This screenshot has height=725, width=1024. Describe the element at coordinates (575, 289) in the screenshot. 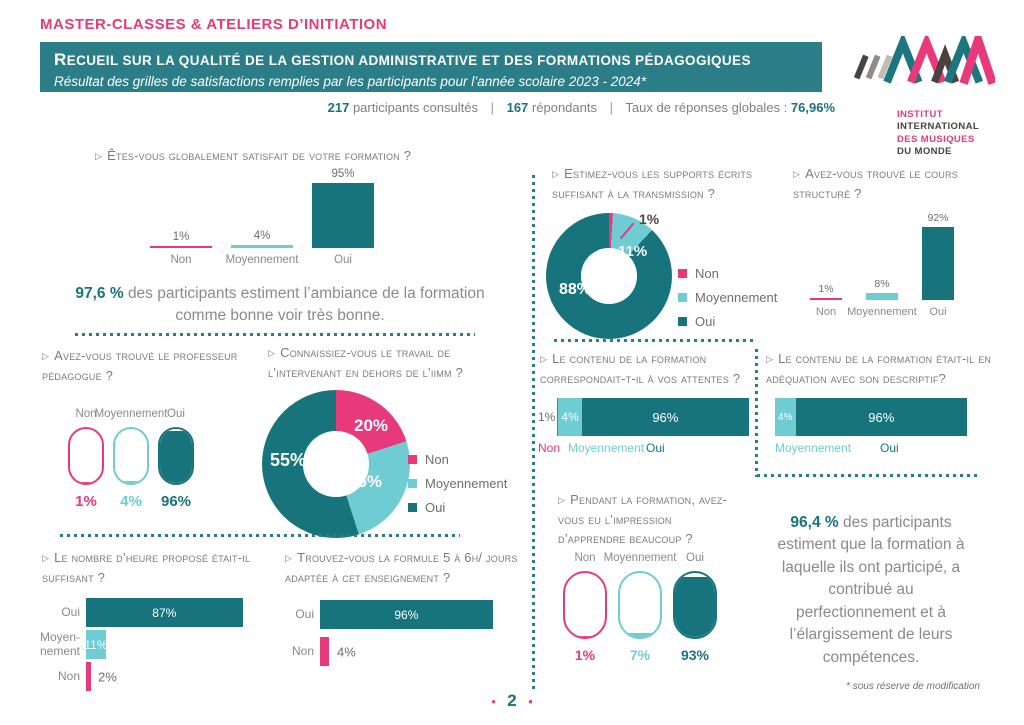

I see `donut-value-label: 88%` at that location.